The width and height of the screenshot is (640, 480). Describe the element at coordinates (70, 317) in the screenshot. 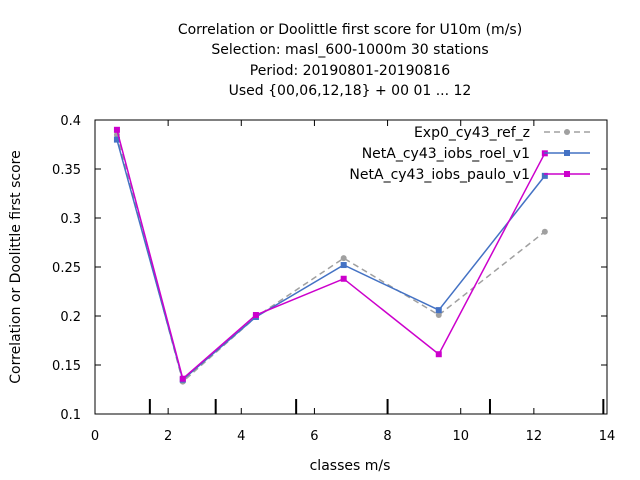

I see `y-tick-label: 0.2` at that location.